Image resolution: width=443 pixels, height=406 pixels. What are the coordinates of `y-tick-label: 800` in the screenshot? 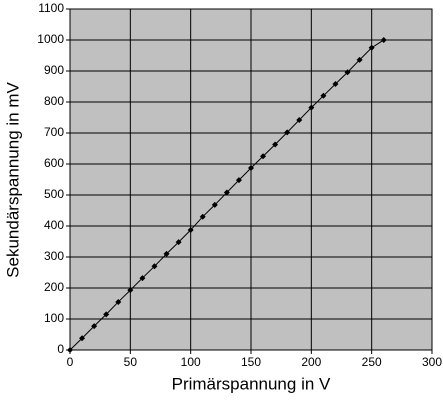 It's located at (54, 101).